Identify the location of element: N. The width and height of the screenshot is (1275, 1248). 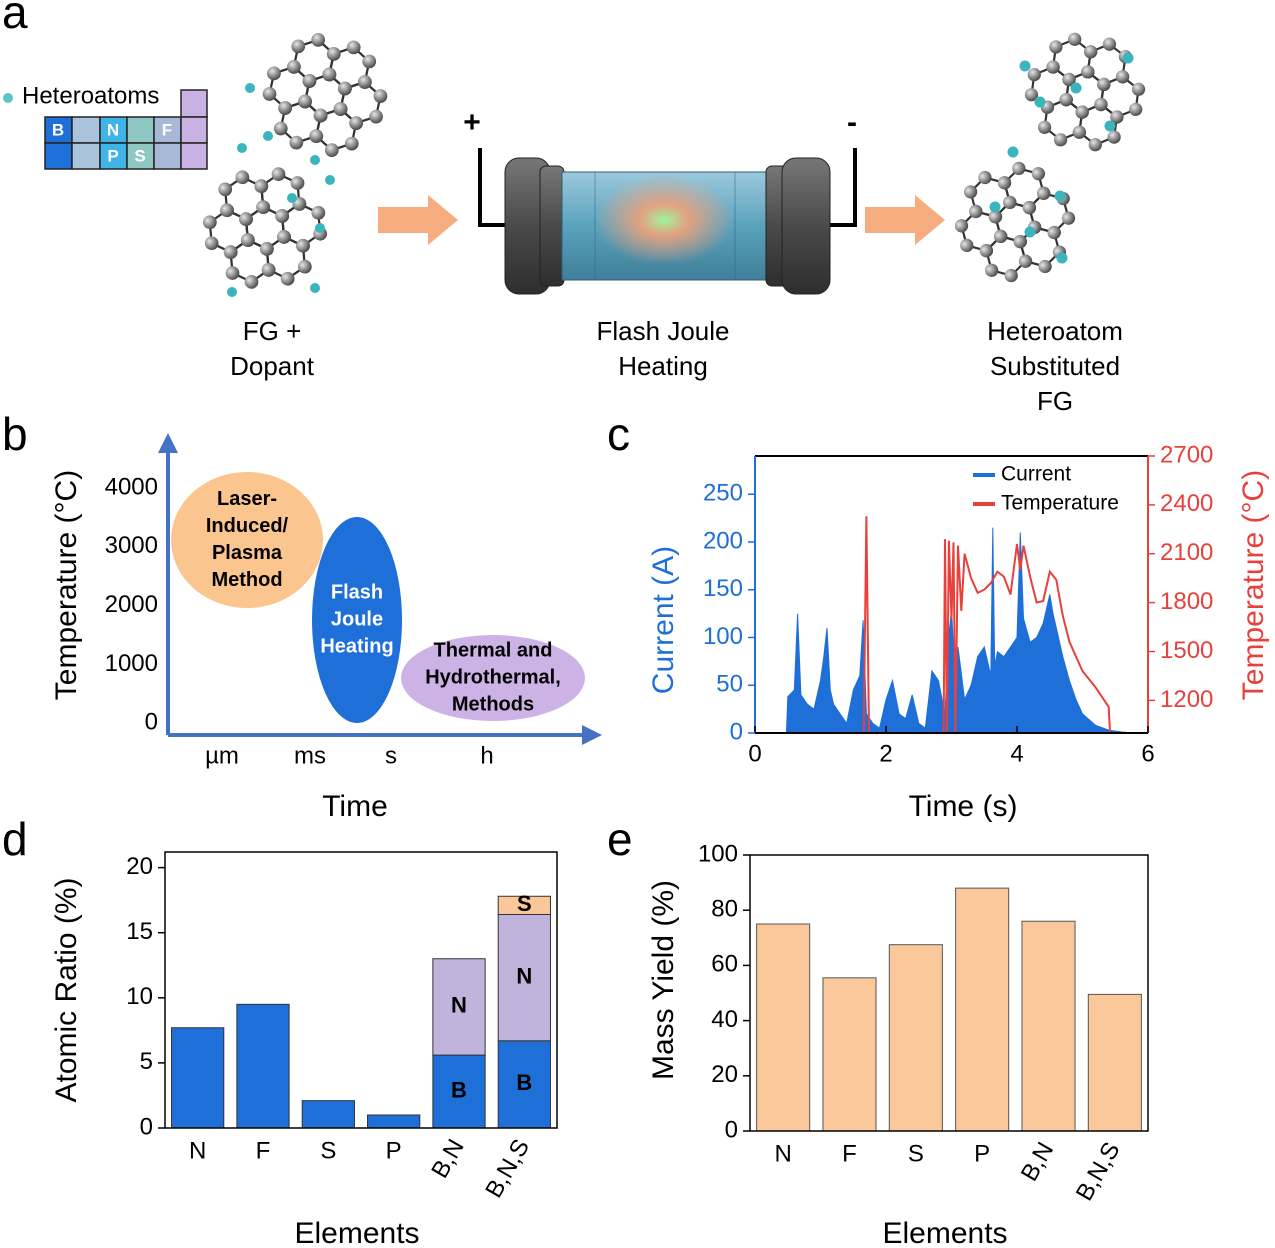
(113, 129).